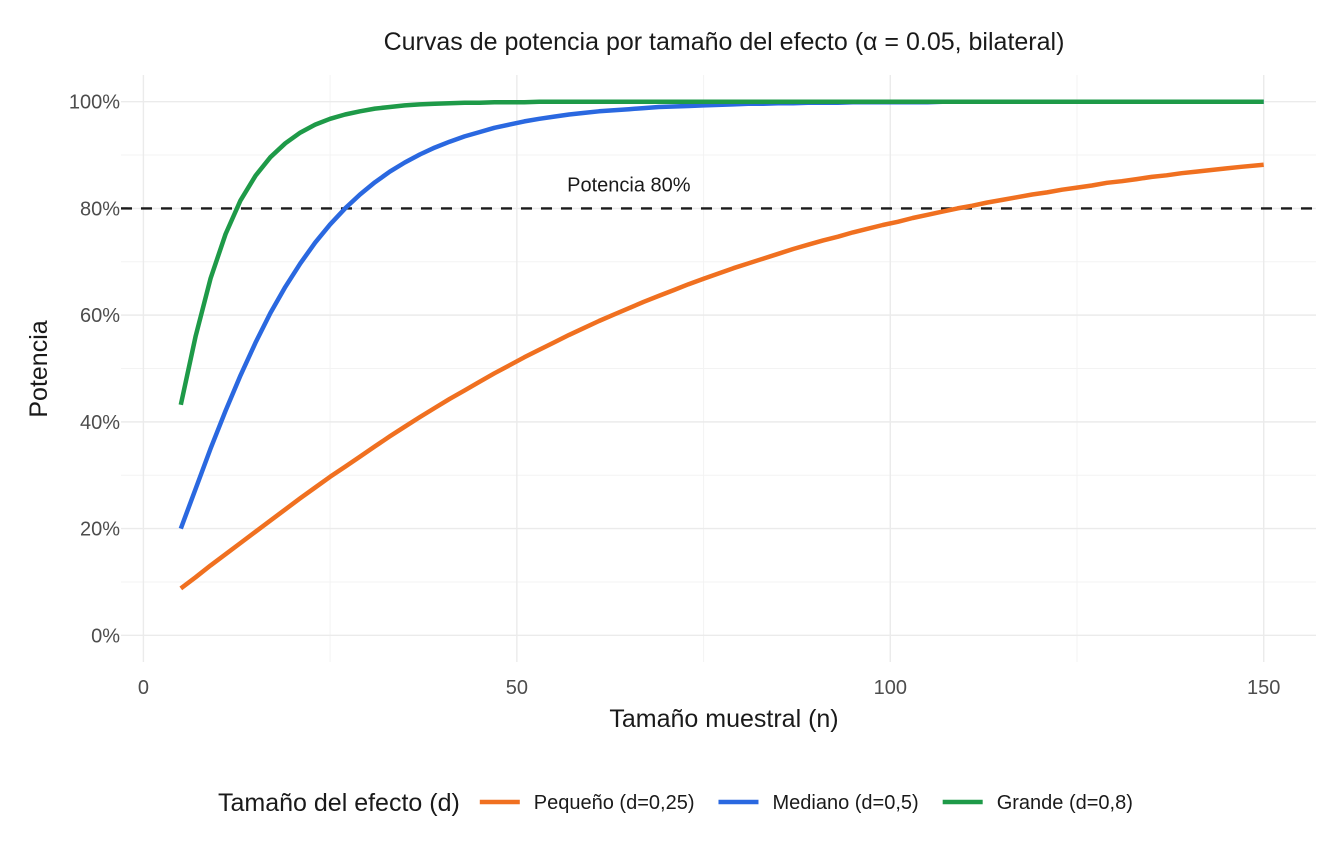 The height and width of the screenshot is (864, 1344). What do you see at coordinates (39, 368) in the screenshot?
I see `y-axis-title: Potencia` at bounding box center [39, 368].